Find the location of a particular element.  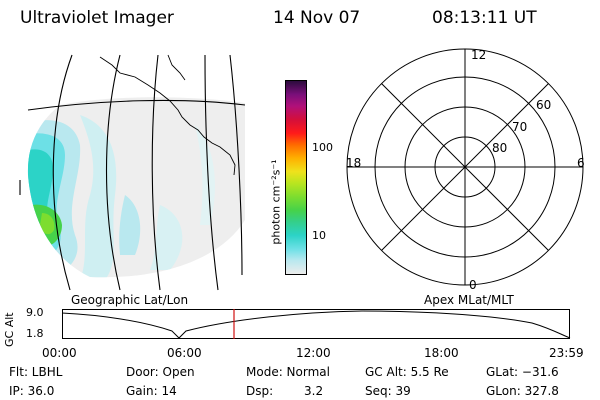

filter-value: Flt: LBHL is located at coordinates (36, 372).